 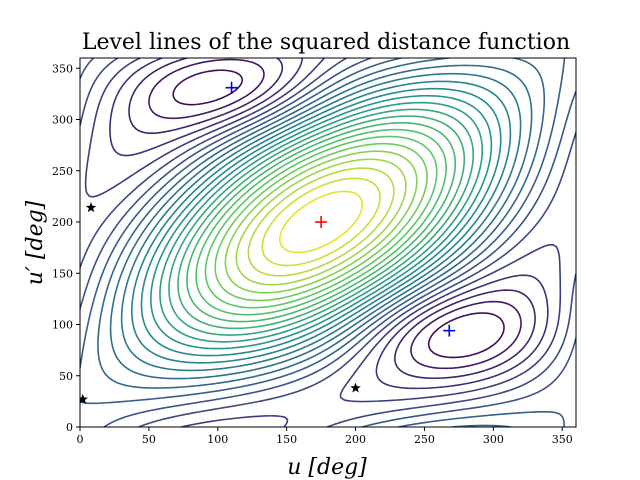 What do you see at coordinates (66, 248) in the screenshot?
I see `y-axis-ticks: 0 50 100 150 200 250 300 350` at bounding box center [66, 248].